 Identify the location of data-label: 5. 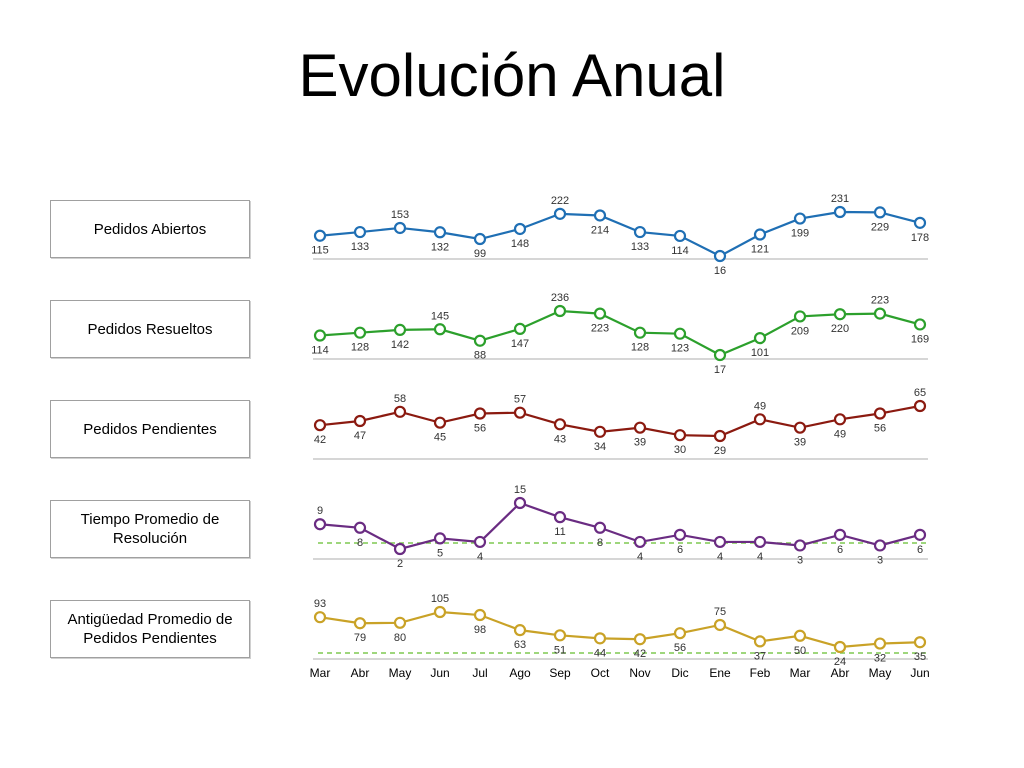
(440, 553).